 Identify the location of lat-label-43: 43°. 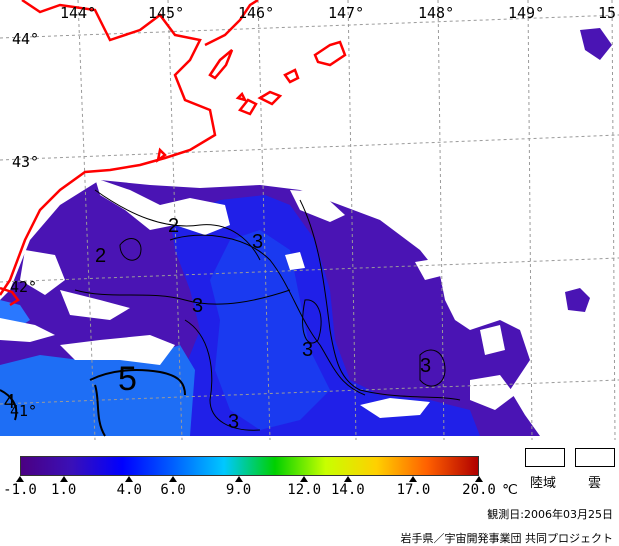
(25, 162).